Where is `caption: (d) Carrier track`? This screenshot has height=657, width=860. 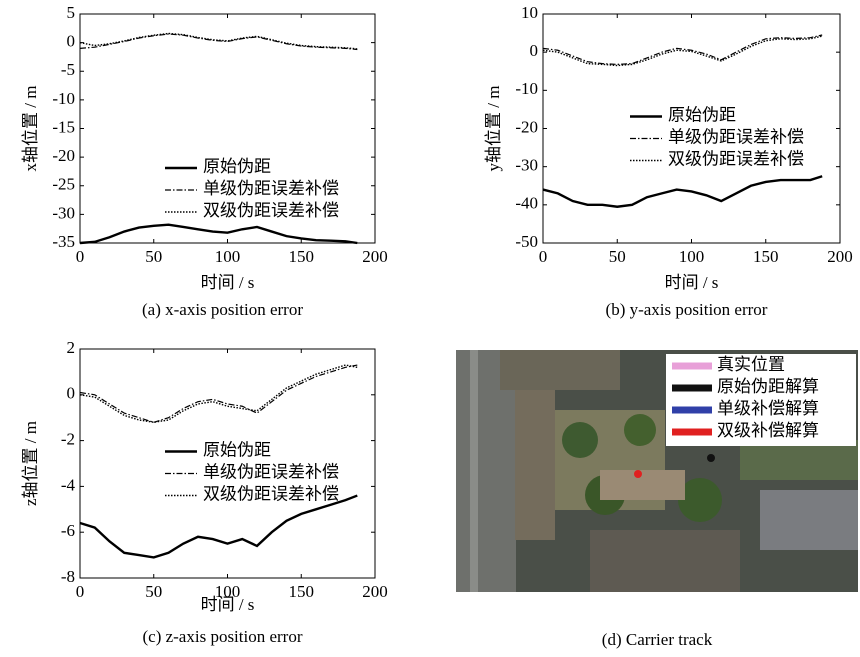
caption: (d) Carrier track is located at coordinates (657, 639).